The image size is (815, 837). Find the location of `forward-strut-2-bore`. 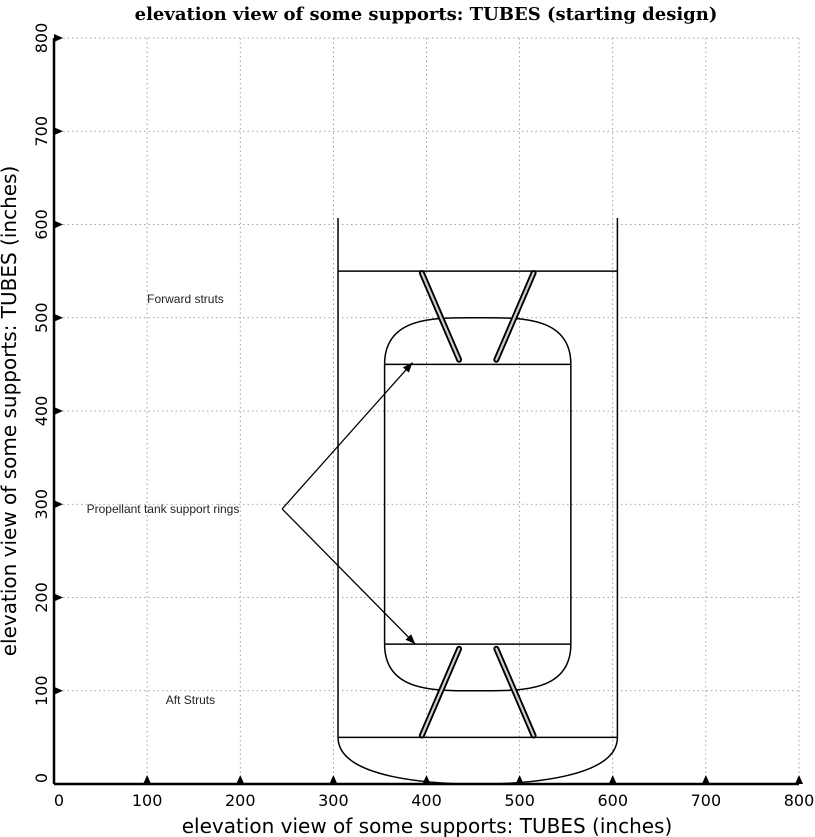

forward-strut-2-bore is located at coordinates (515, 316).